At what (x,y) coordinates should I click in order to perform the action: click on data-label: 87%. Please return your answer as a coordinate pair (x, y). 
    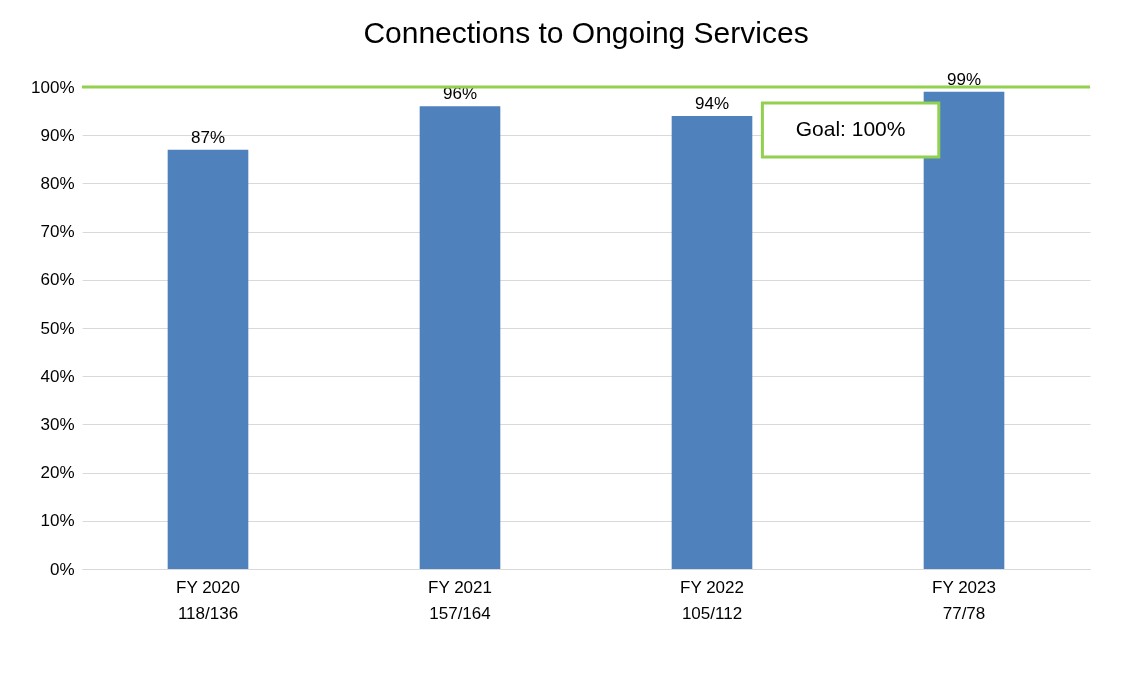
    Looking at the image, I should click on (208, 137).